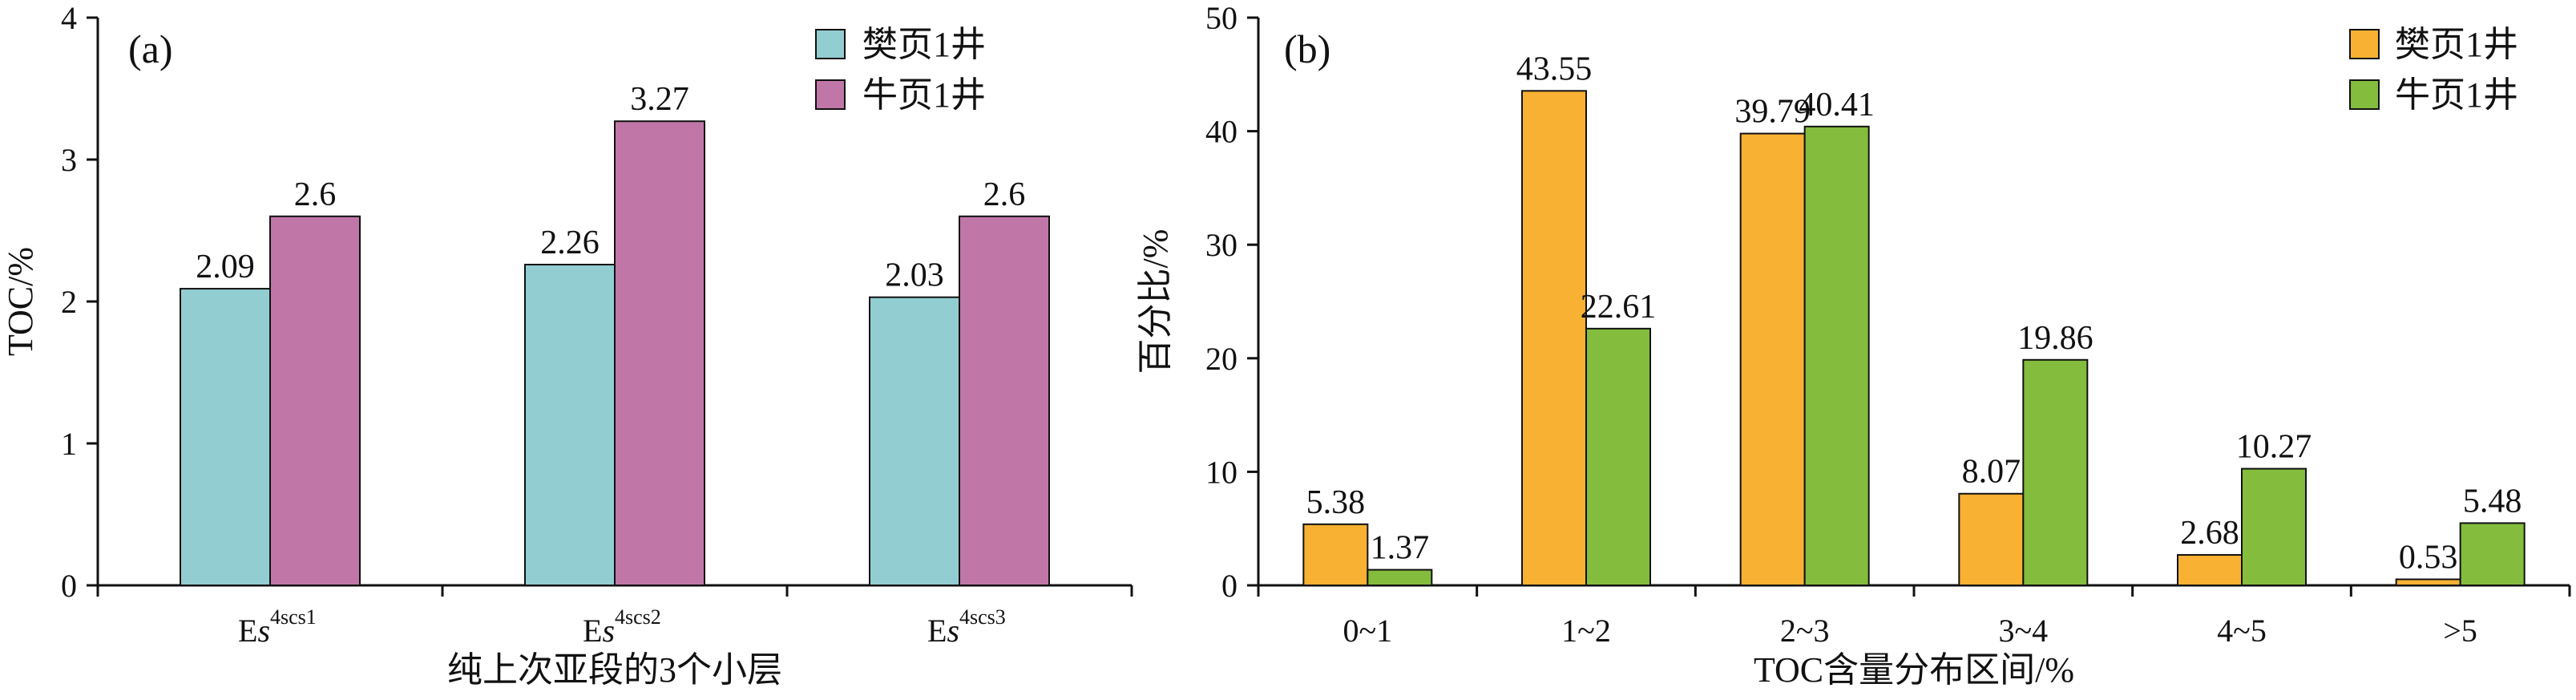  I want to click on x-tick-label: Es4scs2, so click(622, 627).